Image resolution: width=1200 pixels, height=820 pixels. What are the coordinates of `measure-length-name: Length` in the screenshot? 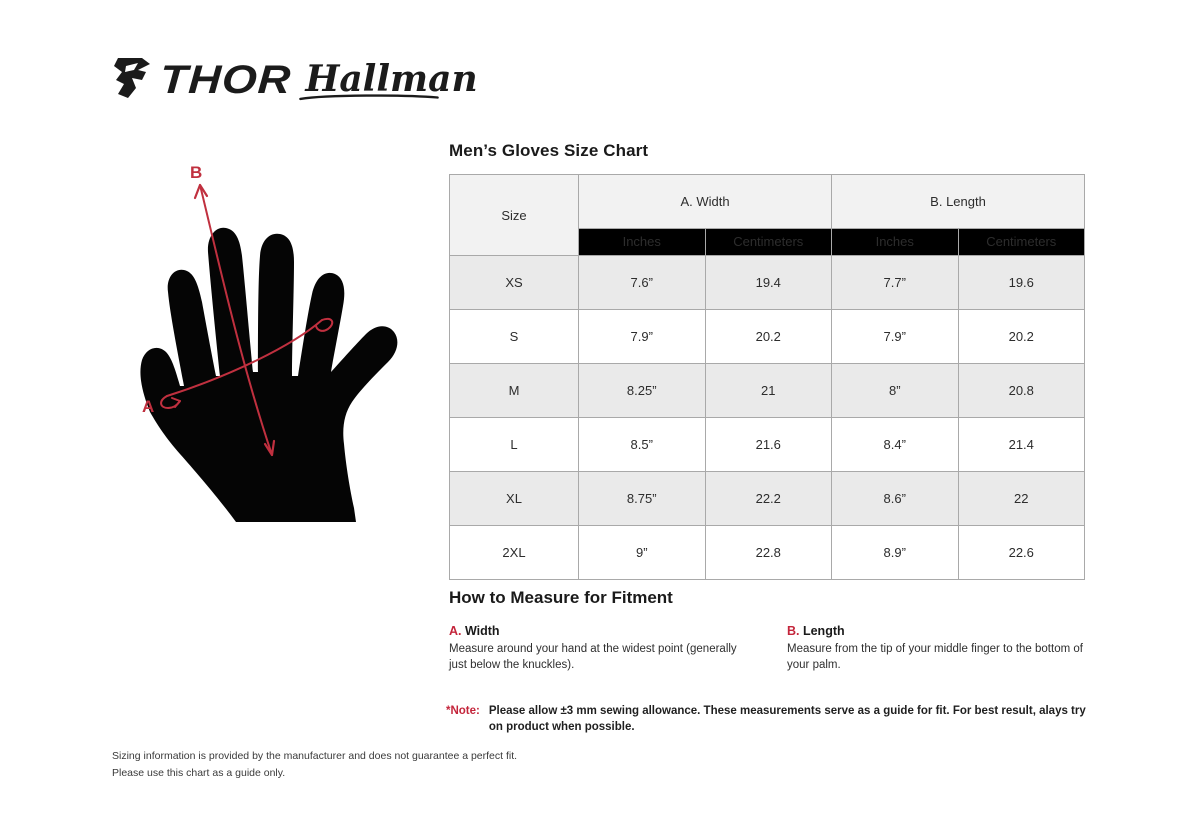 It's located at (822, 631).